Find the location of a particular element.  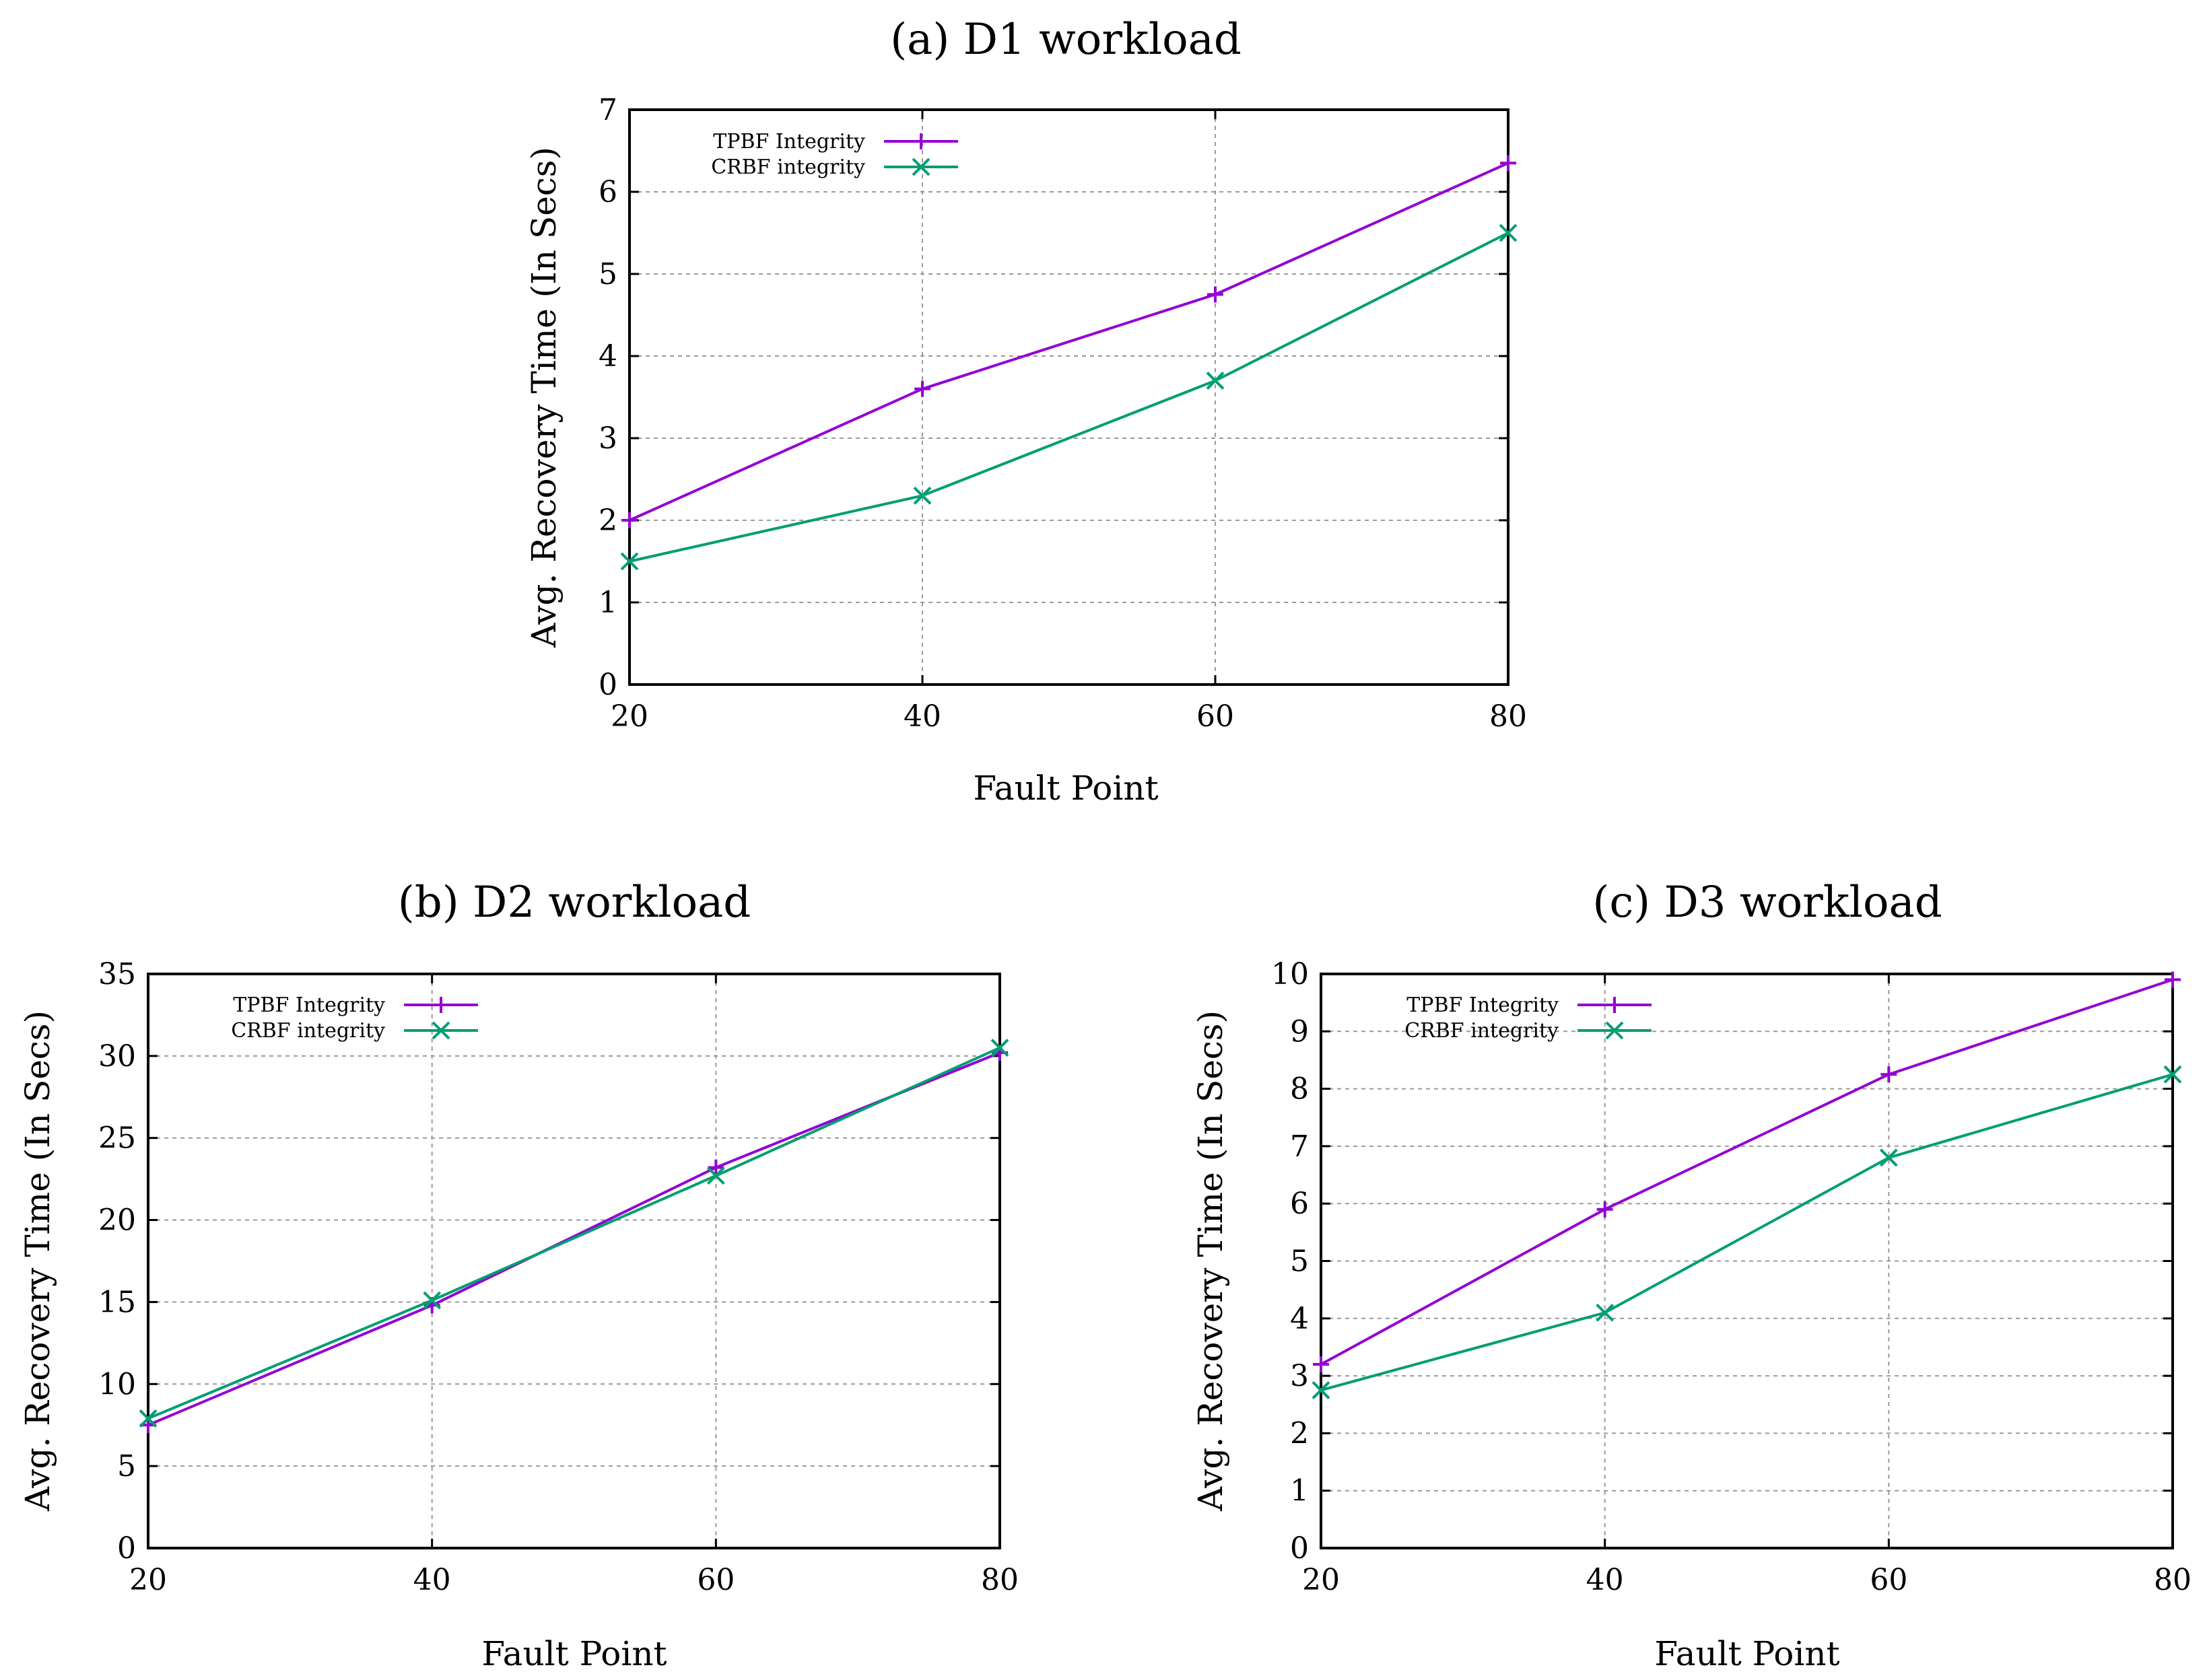

y-tick-label: 20 is located at coordinates (117, 1220).